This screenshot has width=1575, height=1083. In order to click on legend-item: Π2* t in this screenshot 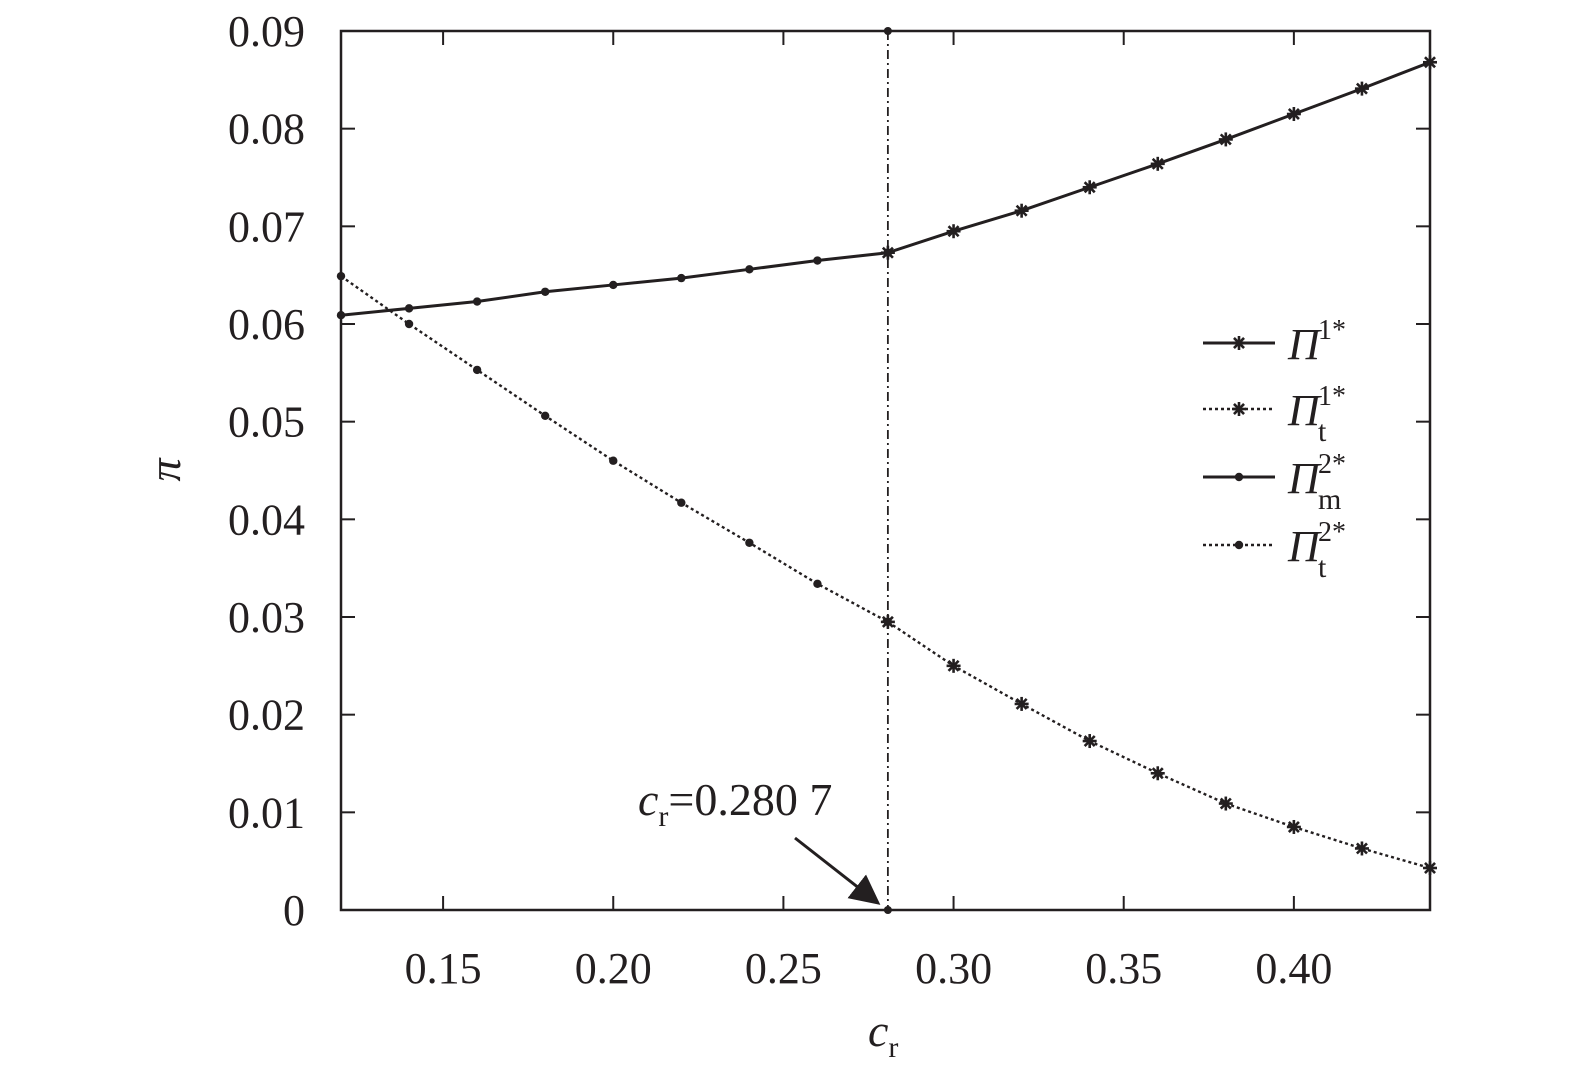, I will do `click(1274, 550)`.